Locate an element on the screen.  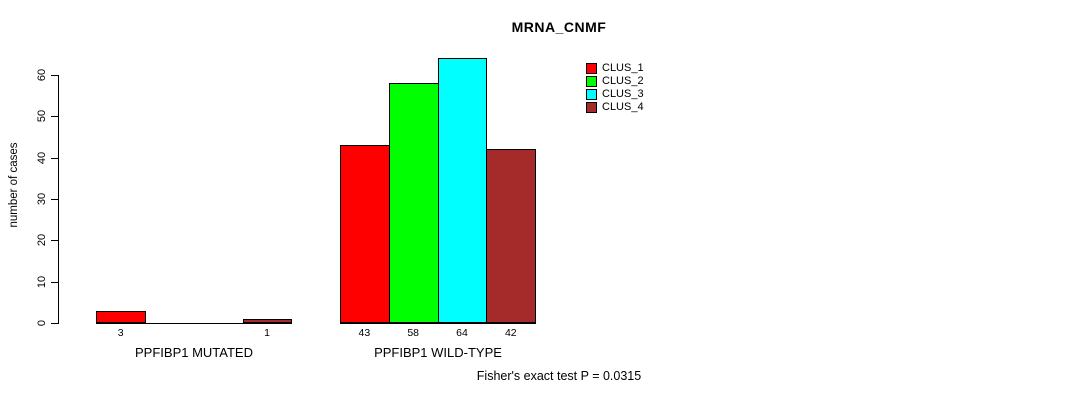
legend-label: CLUS_2 is located at coordinates (623, 81).